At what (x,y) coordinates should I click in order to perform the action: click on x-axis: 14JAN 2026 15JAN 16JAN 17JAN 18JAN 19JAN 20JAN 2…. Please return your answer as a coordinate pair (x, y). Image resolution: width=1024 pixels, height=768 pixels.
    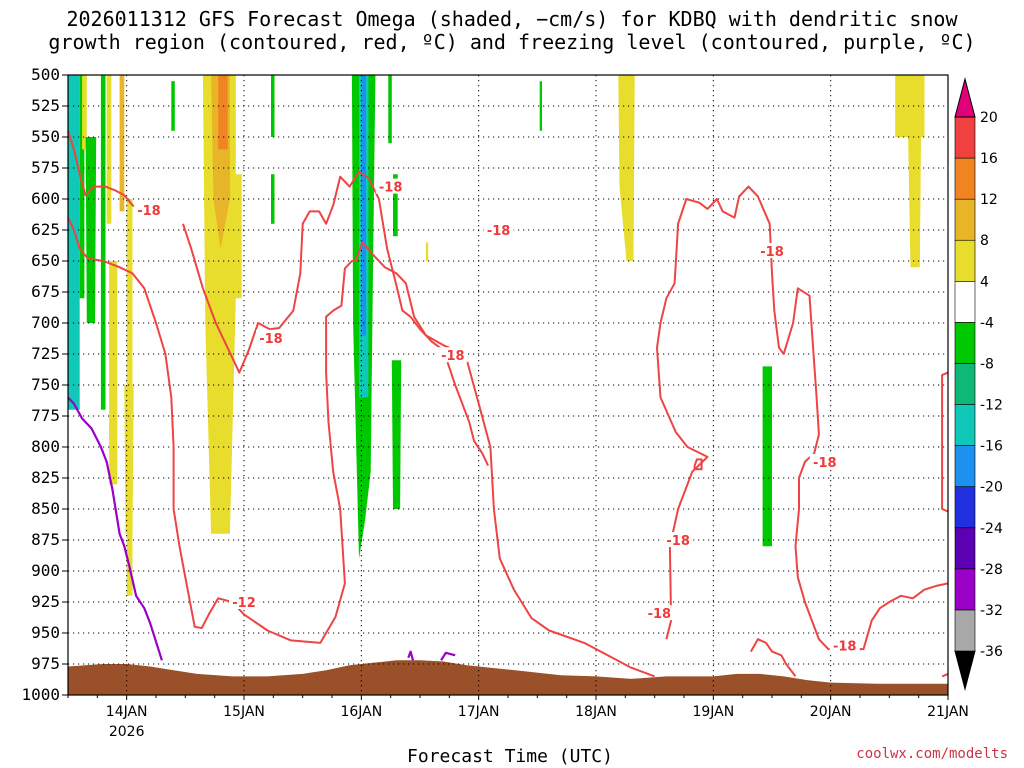
    Looking at the image, I should click on (518, 717).